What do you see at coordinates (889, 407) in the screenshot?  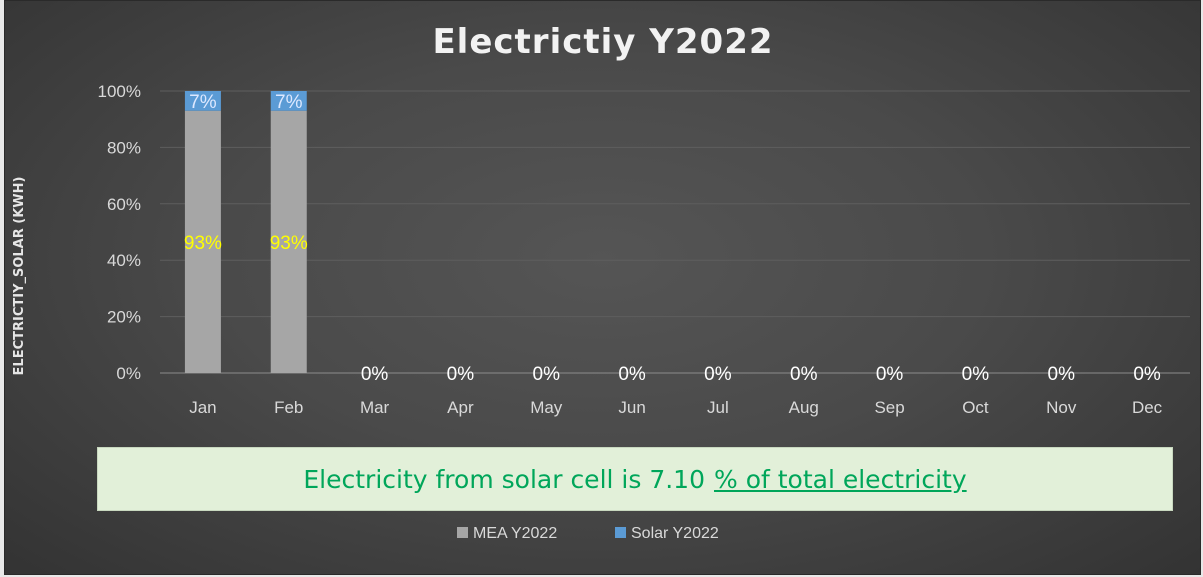 I see `x-tick-label: Sep` at bounding box center [889, 407].